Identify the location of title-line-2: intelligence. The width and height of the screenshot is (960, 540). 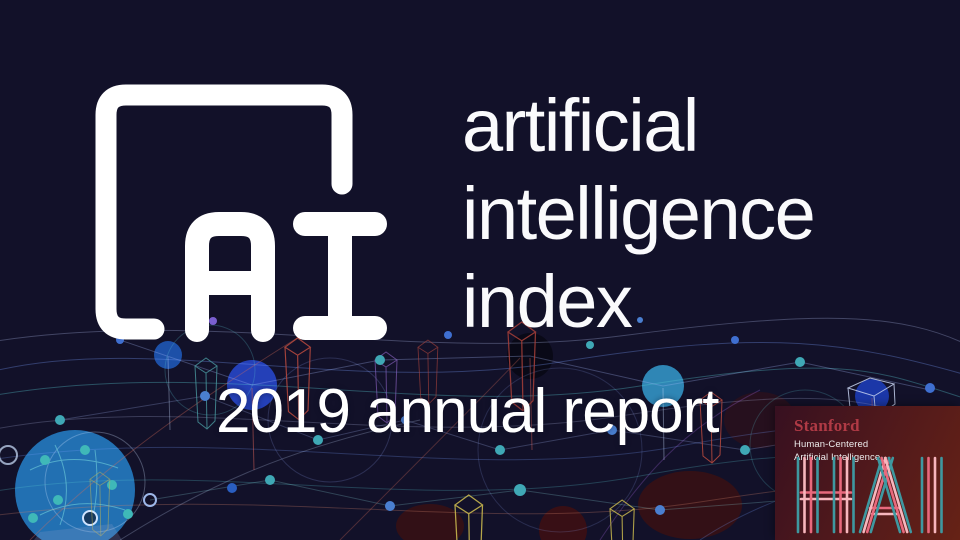
(639, 213).